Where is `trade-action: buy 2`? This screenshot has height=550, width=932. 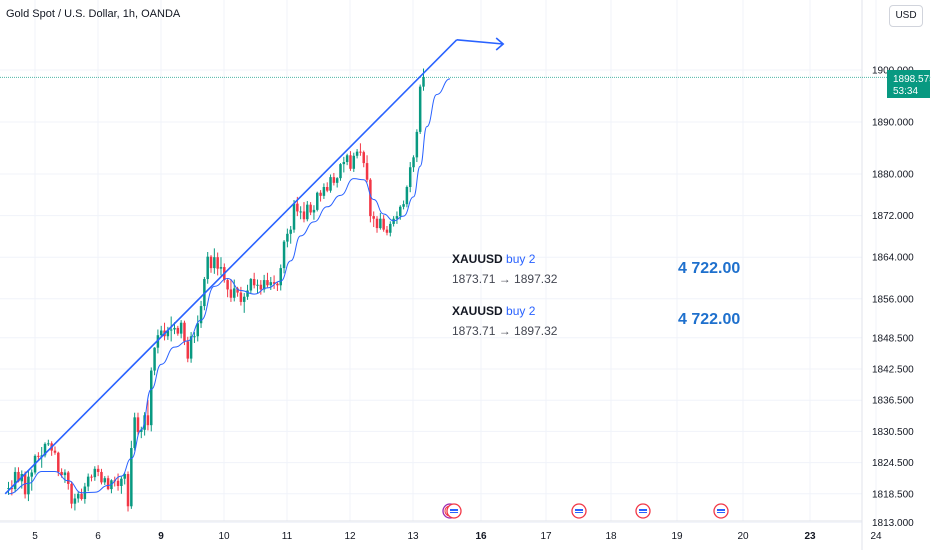 trade-action: buy 2 is located at coordinates (521, 259).